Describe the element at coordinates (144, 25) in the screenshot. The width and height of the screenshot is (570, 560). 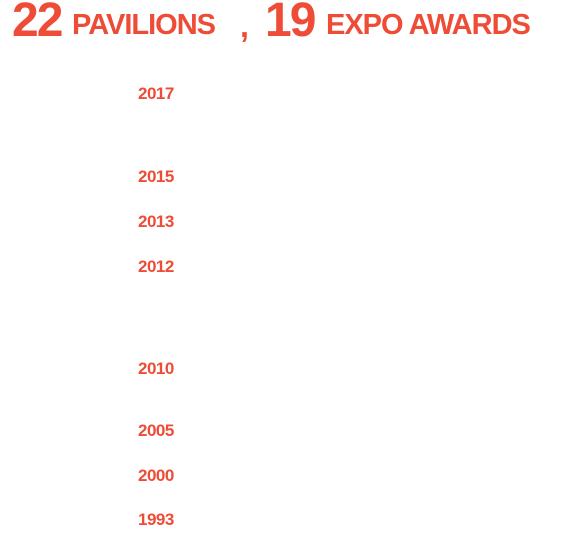
I see `pavilions-label: PAVILIONS` at that location.